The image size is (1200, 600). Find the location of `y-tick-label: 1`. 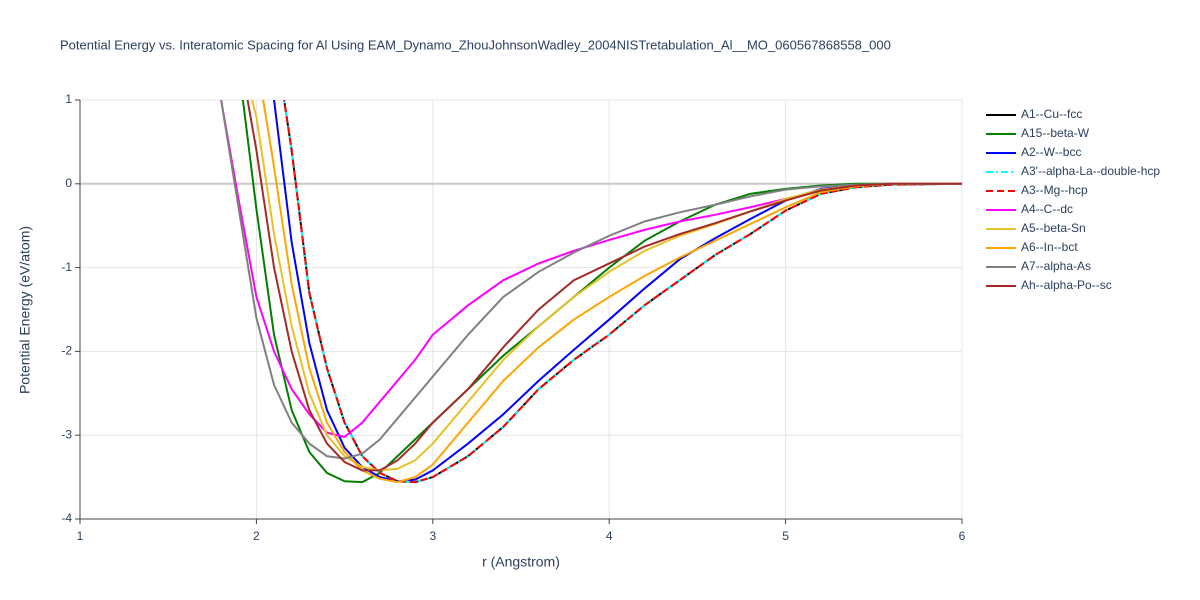

y-tick-label: 1 is located at coordinates (68, 99).